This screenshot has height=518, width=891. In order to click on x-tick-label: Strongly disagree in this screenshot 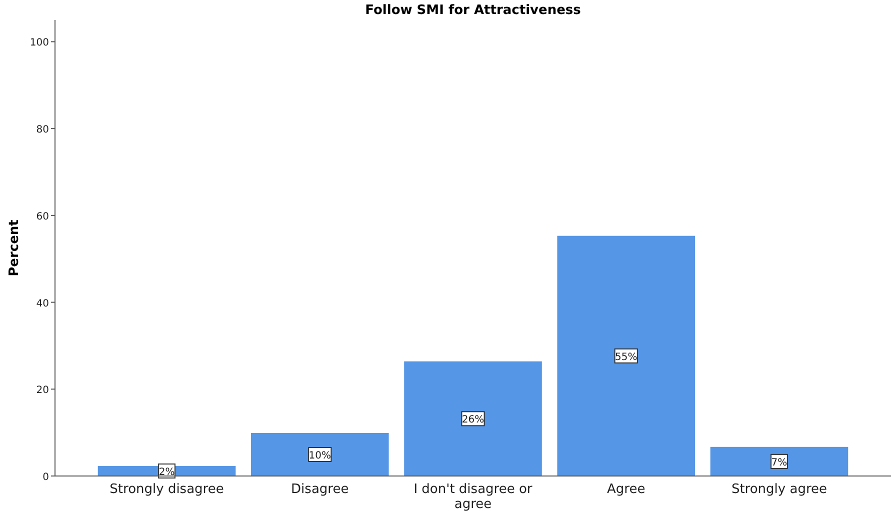, I will do `click(167, 489)`.